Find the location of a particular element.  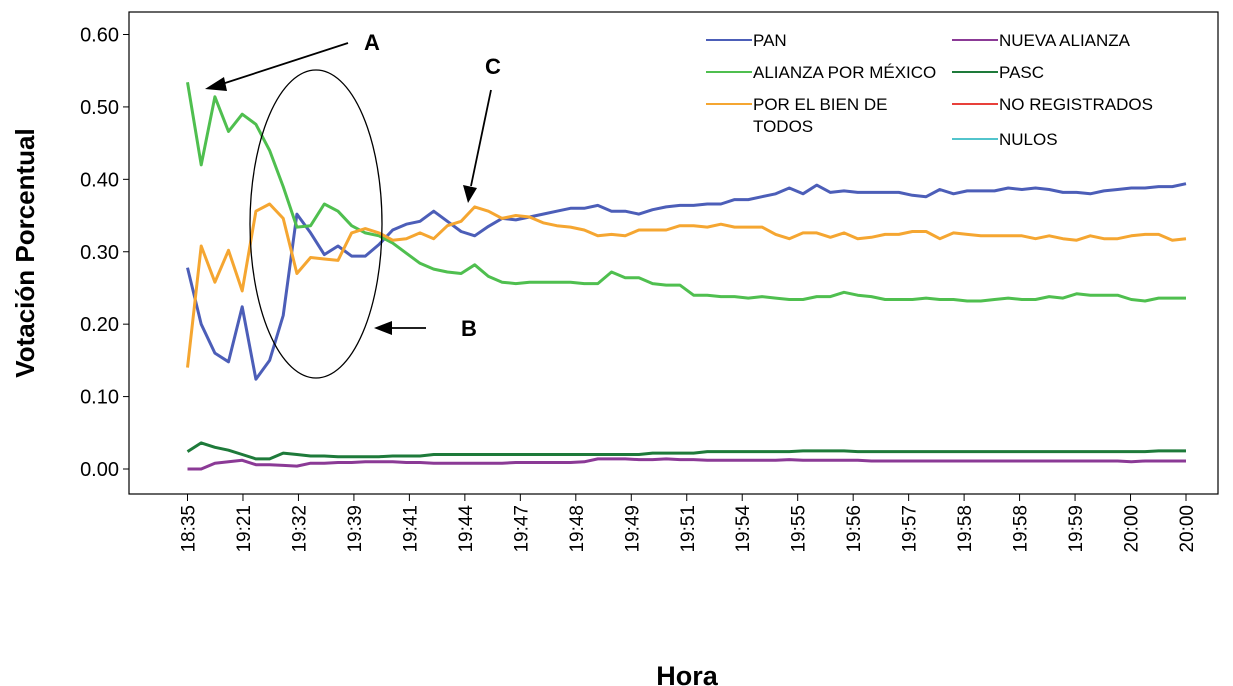

arrow-c-head is located at coordinates (470, 194).